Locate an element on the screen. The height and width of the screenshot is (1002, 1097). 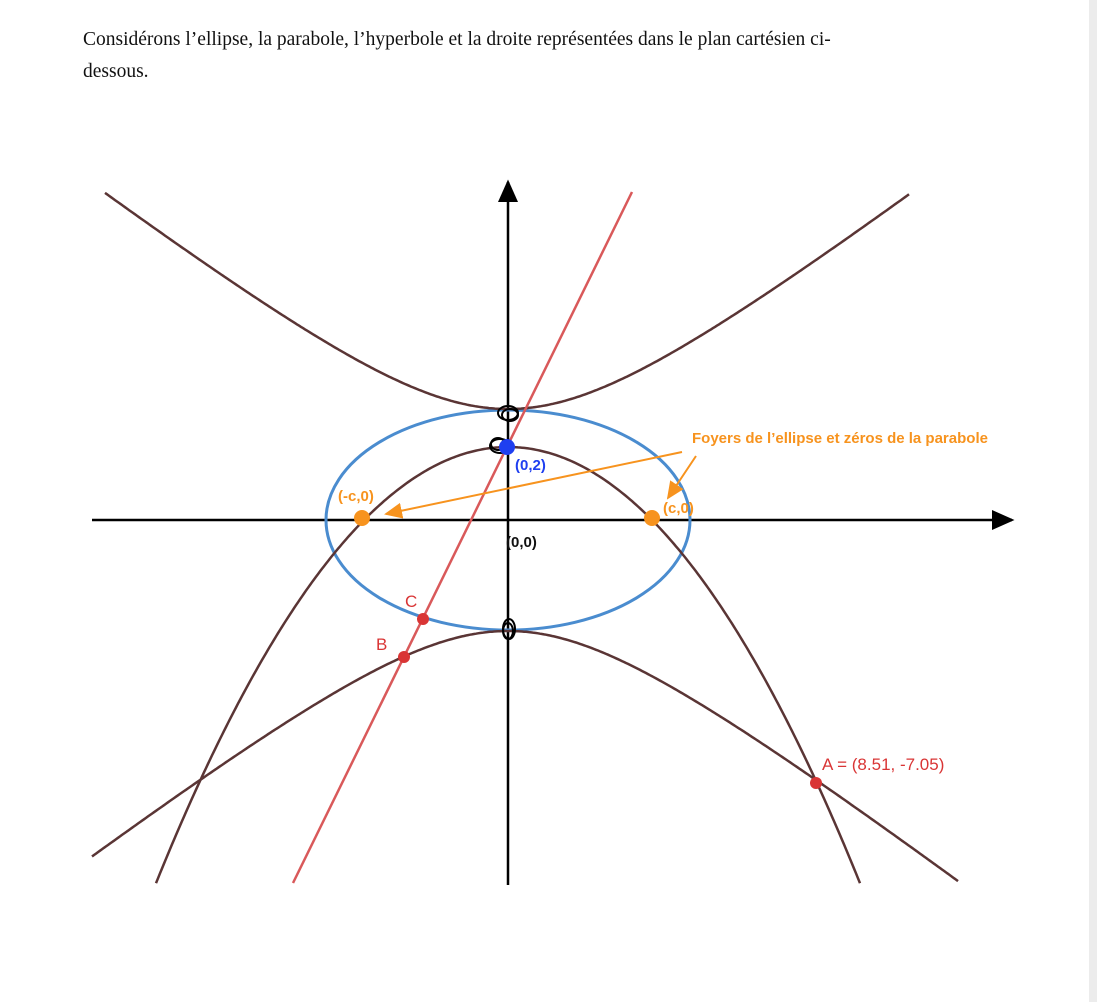
origin-label: (0,0) is located at coordinates (521, 542).